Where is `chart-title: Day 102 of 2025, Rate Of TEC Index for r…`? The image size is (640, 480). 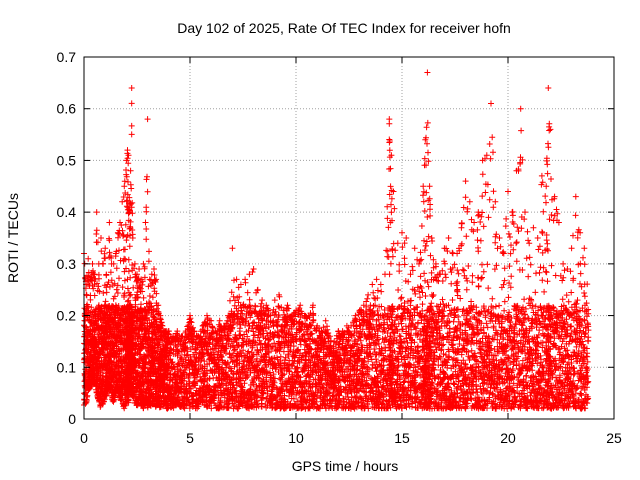
chart-title: Day 102 of 2025, Rate Of TEC Index for r… is located at coordinates (344, 28).